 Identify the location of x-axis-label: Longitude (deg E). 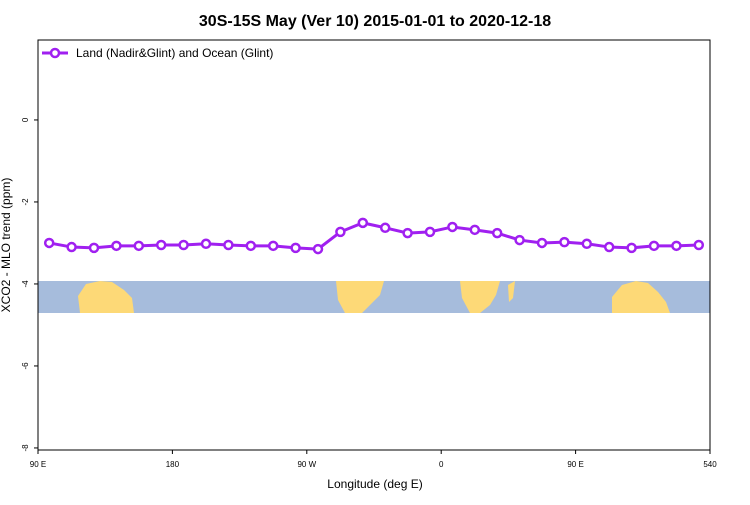
(374, 484).